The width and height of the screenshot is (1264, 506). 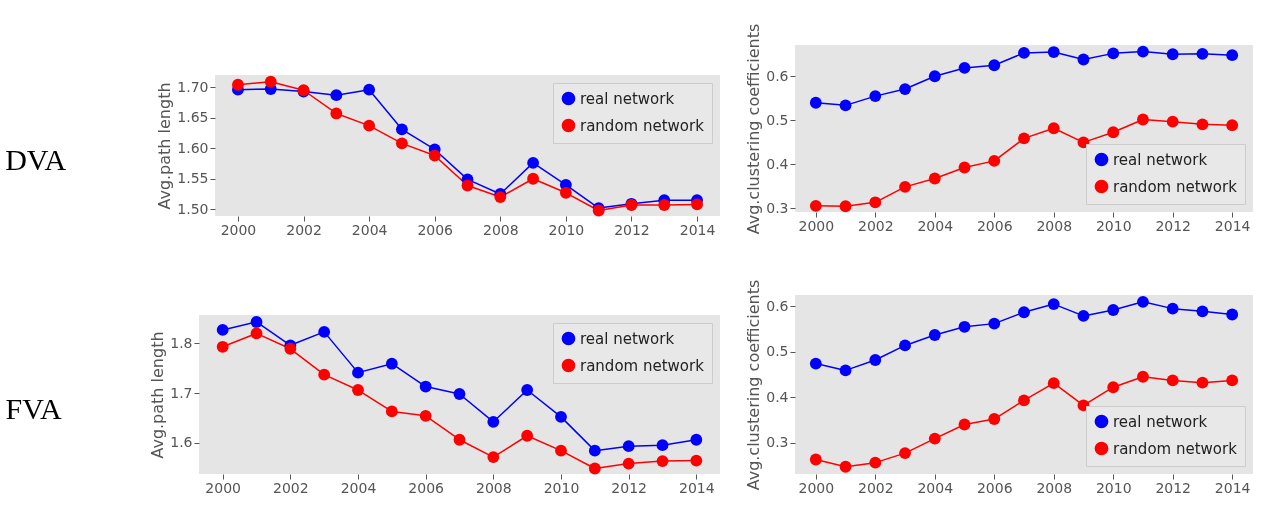 What do you see at coordinates (36, 159) in the screenshot?
I see `text: DVA` at bounding box center [36, 159].